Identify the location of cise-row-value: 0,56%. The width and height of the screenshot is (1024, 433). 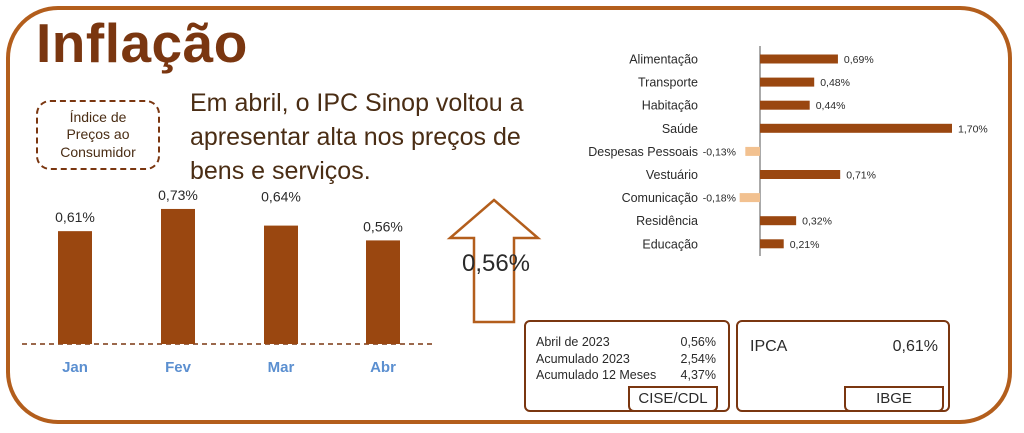
(698, 342).